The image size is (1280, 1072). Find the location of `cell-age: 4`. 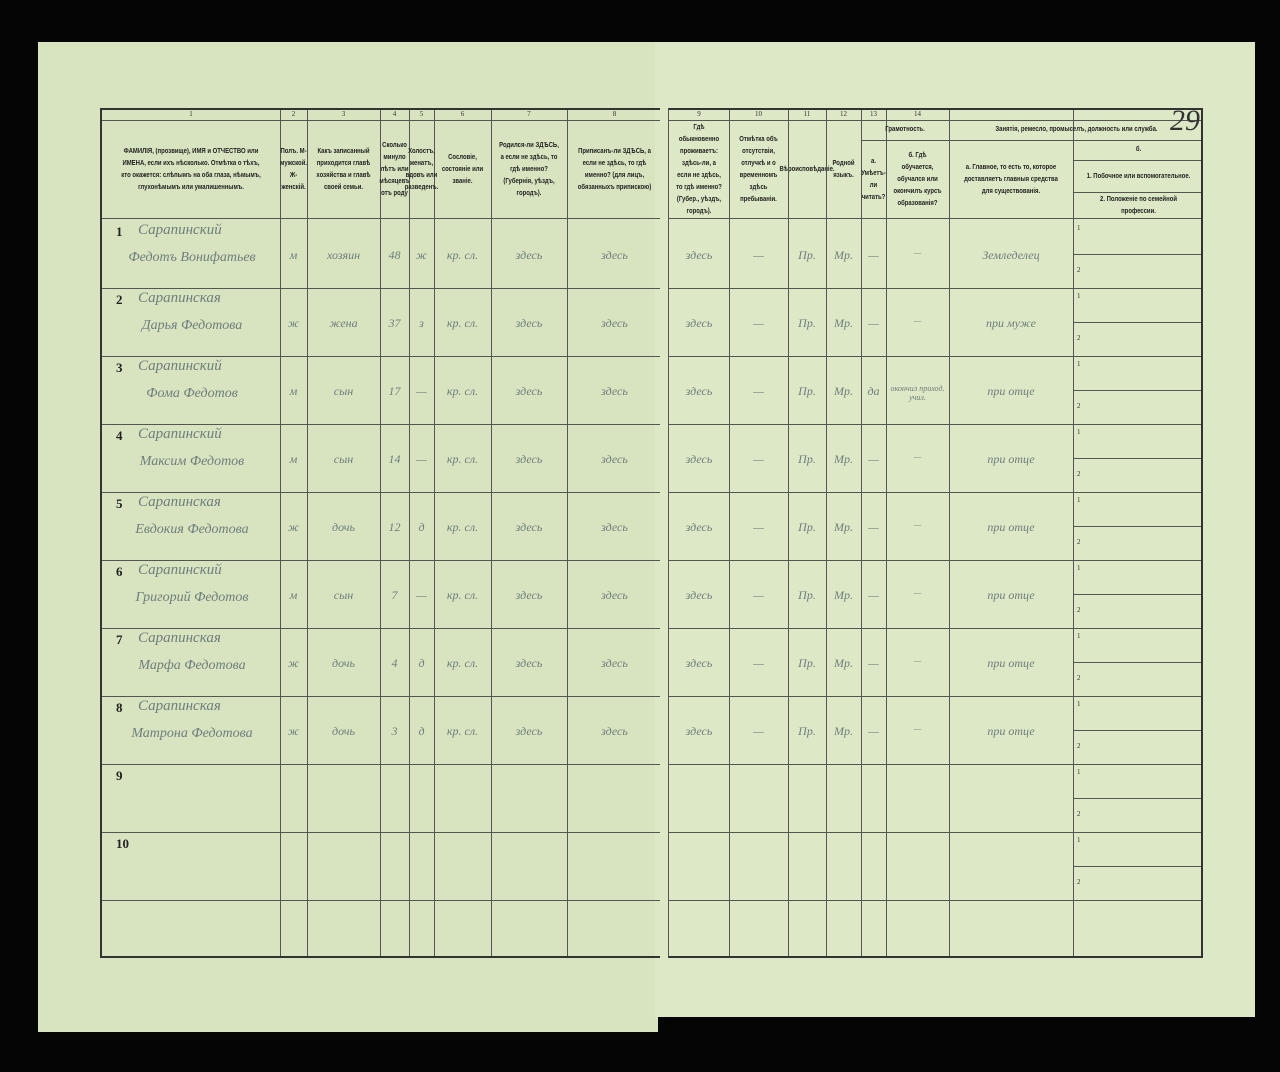

cell-age: 4 is located at coordinates (394, 663).